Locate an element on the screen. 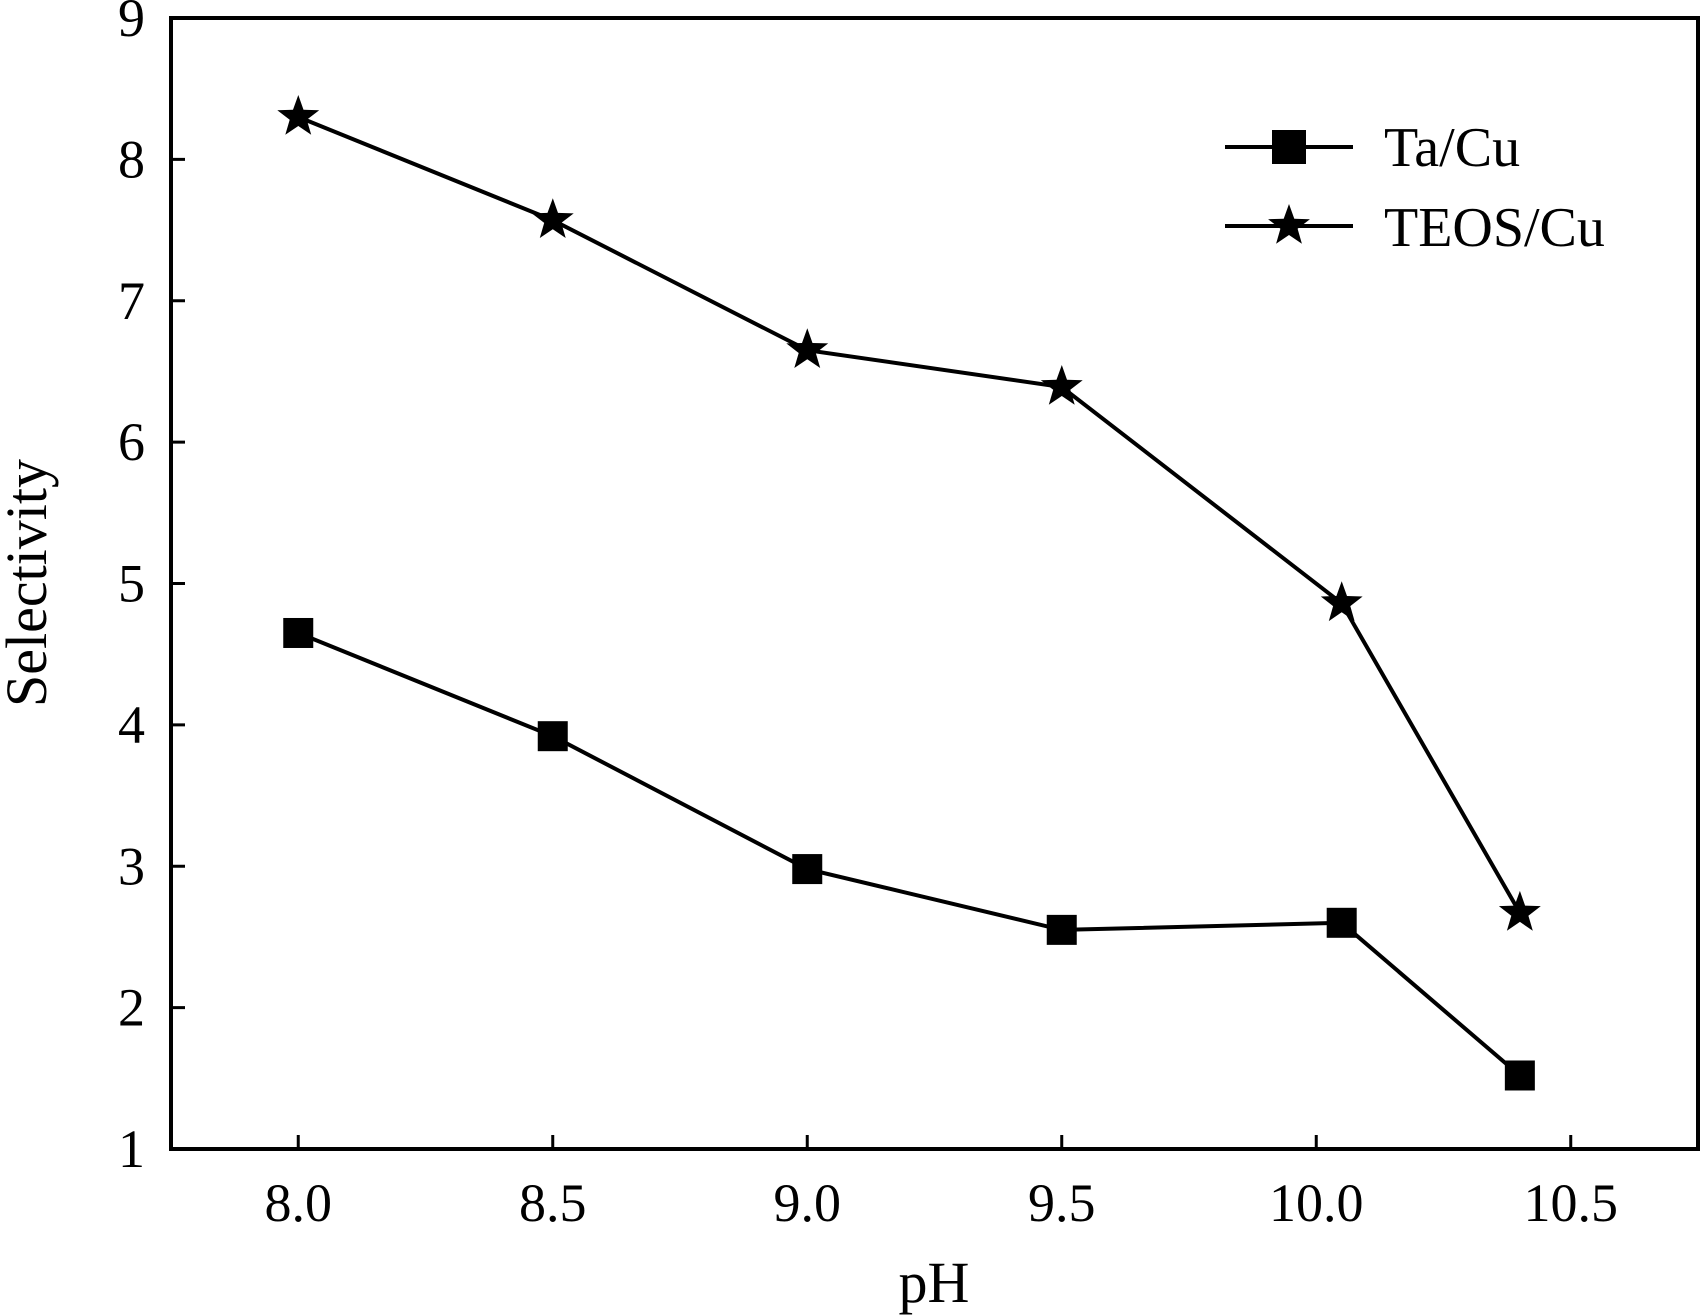 Image resolution: width=1706 pixels, height=1315 pixels. legend-marker-ta-cu is located at coordinates (1289, 147).